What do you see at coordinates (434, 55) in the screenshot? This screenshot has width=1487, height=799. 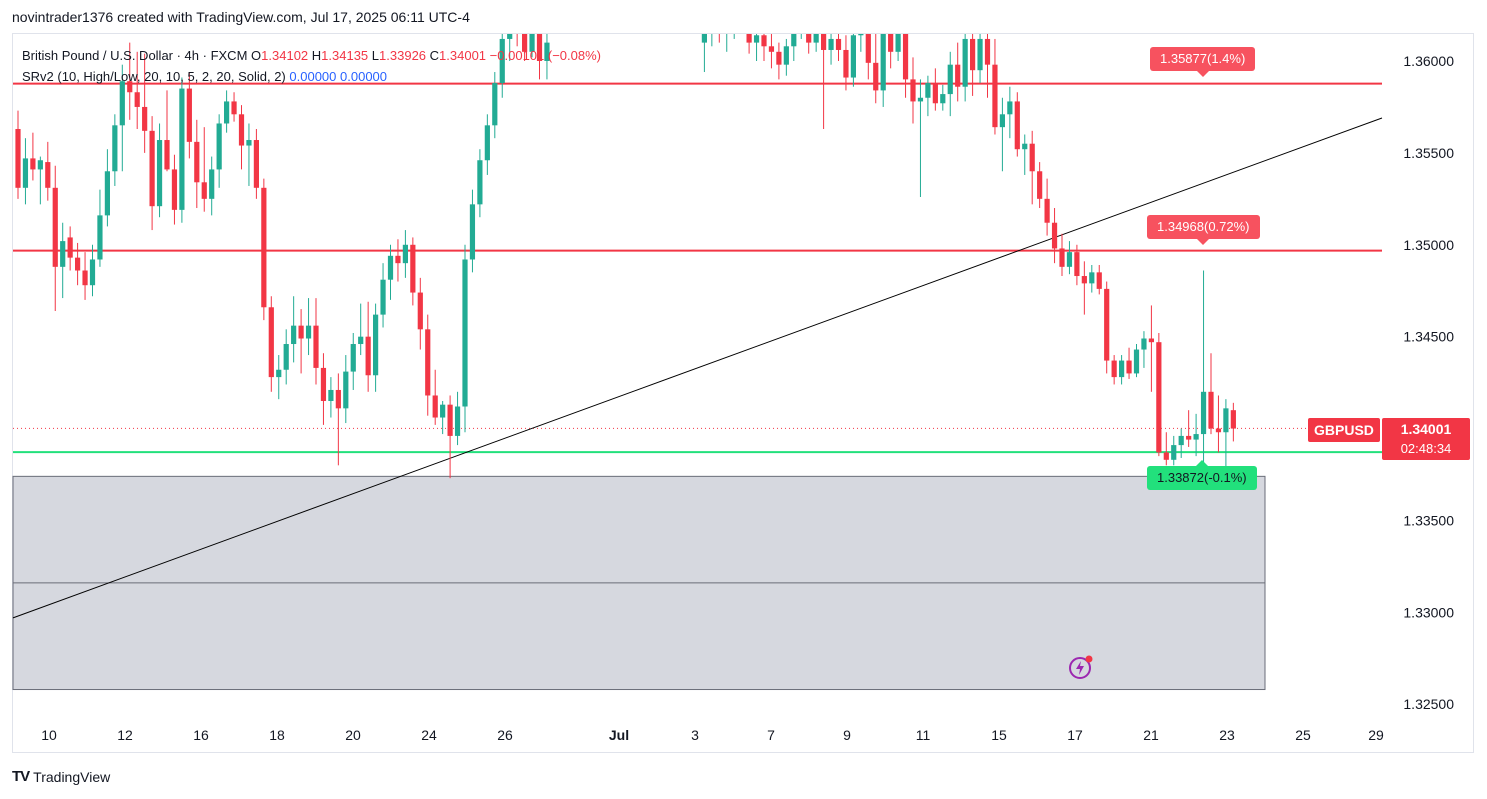 I see `legend-close-label: C` at bounding box center [434, 55].